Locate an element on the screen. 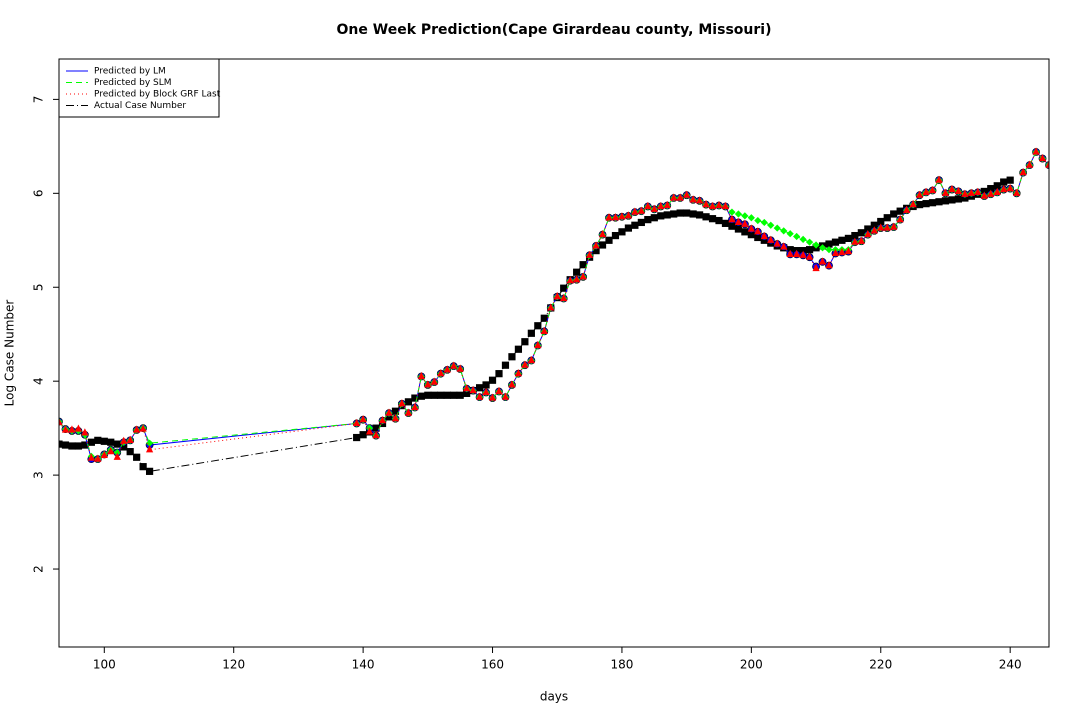 The width and height of the screenshot is (1080, 720). legend-label: Predicted by LM is located at coordinates (130, 72).